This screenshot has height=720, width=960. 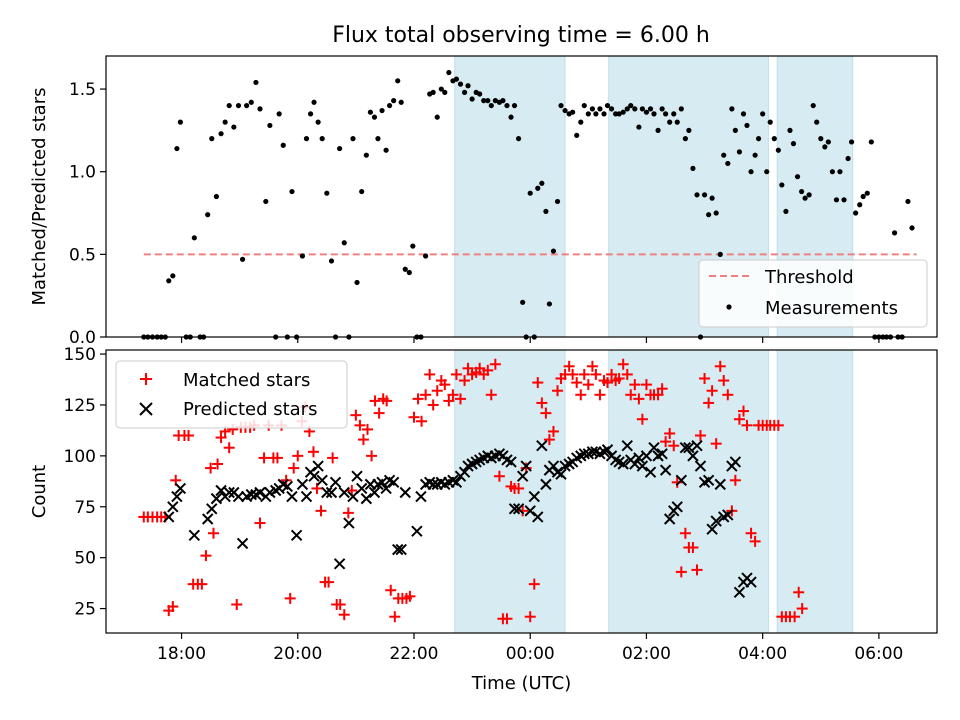 I want to click on y-tick-label: 0.5, so click(x=82, y=255).